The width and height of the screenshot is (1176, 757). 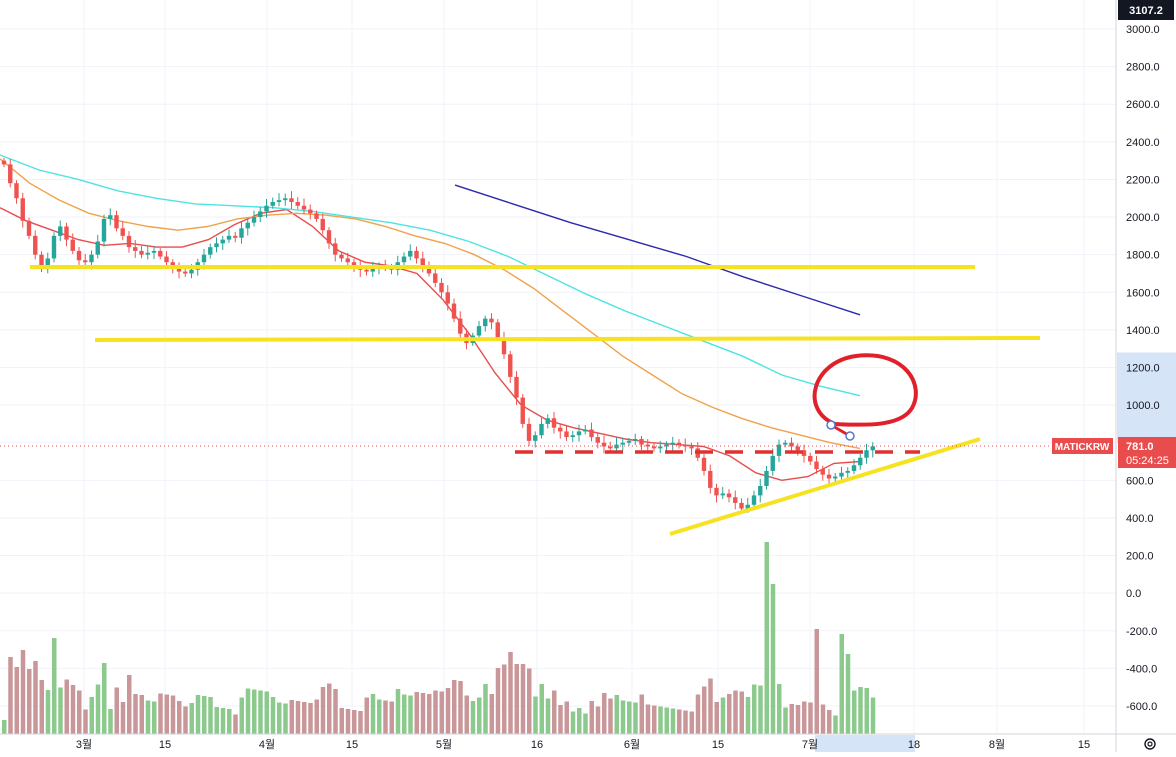 I want to click on price-tick-label: 1400.0, so click(x=1143, y=331).